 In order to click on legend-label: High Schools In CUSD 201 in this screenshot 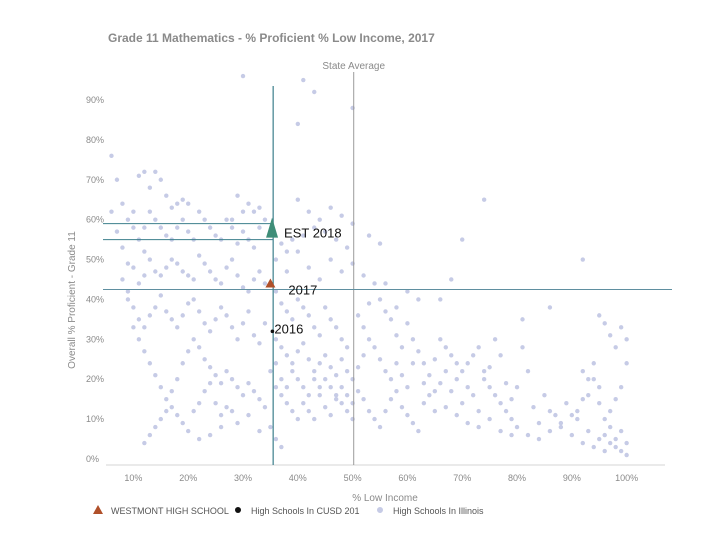, I will do `click(305, 511)`.